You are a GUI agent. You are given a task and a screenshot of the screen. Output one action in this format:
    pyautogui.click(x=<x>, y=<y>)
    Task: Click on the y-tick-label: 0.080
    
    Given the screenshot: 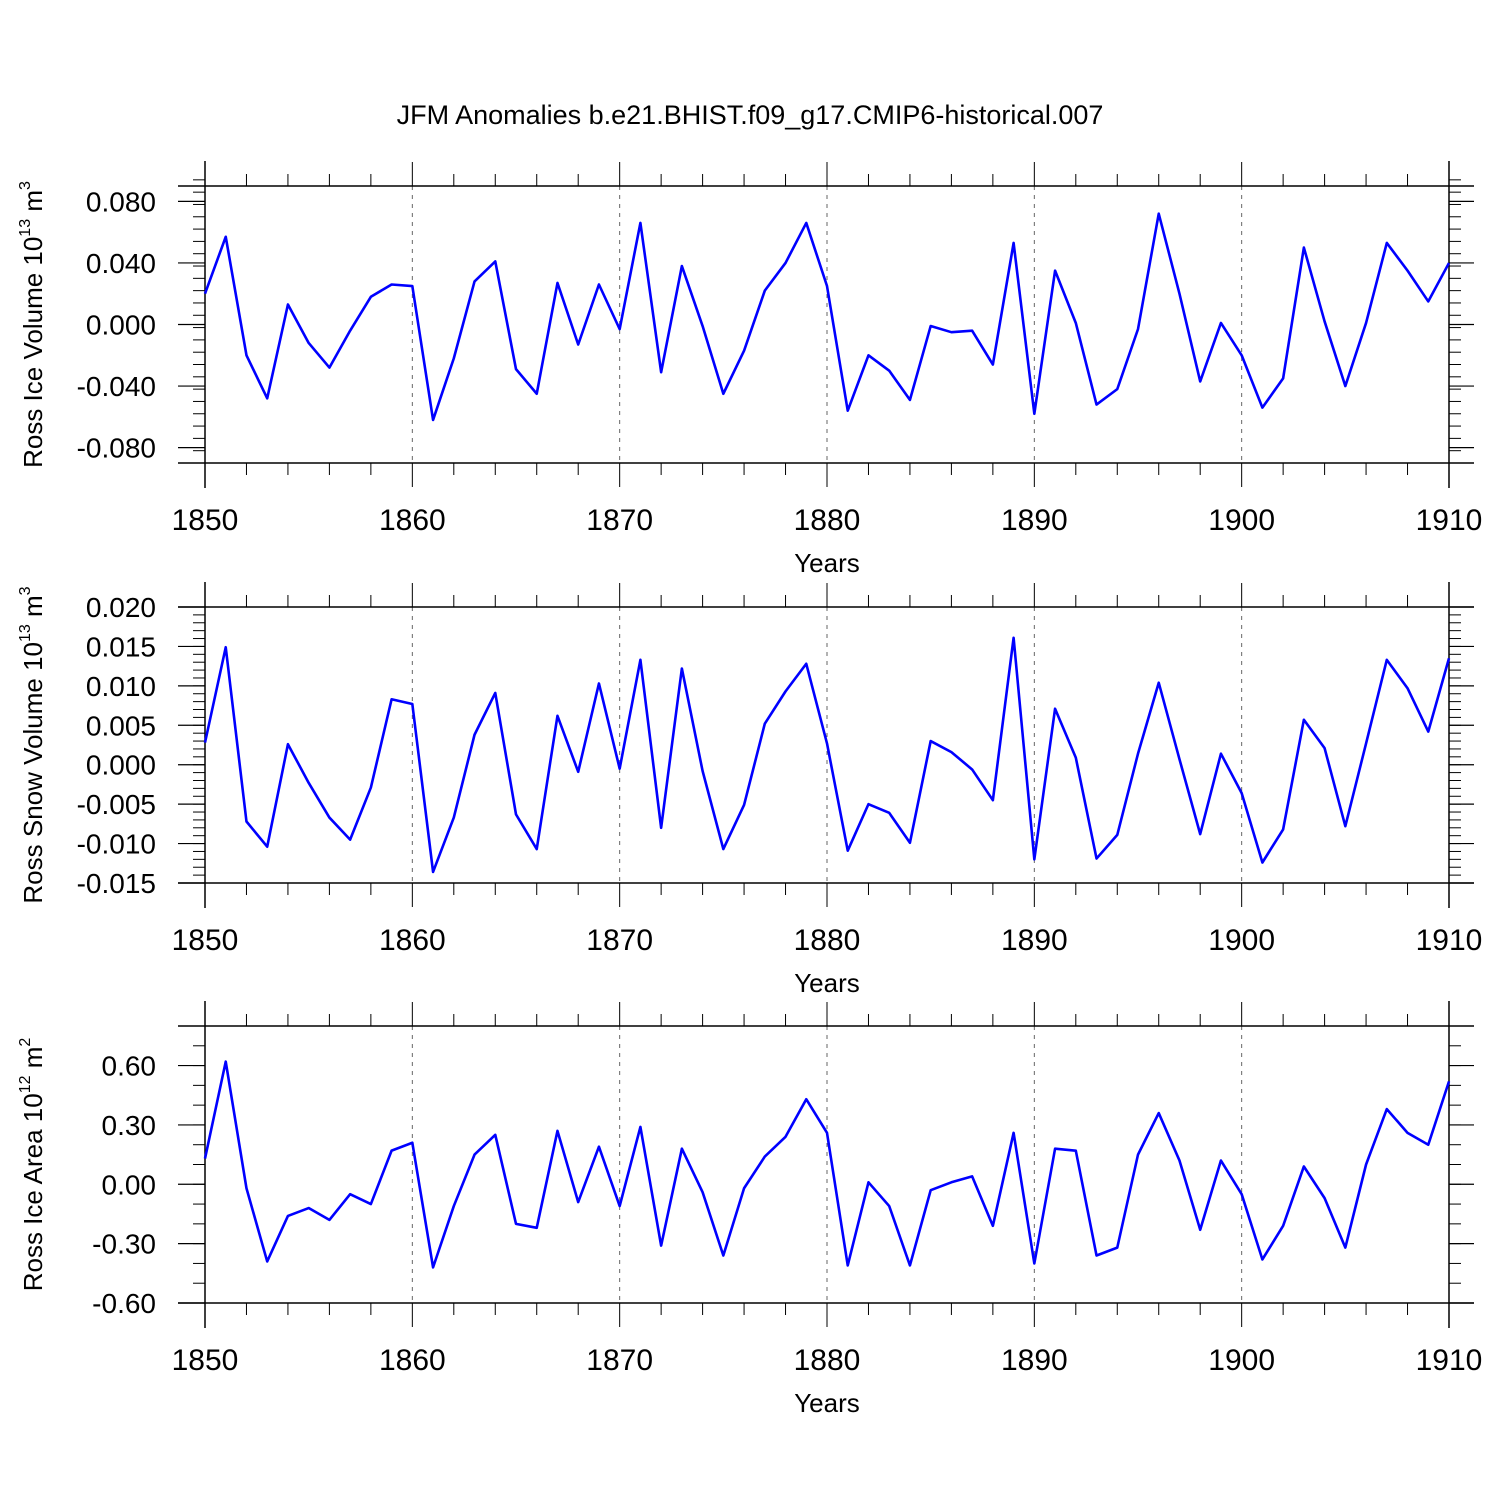 What is the action you would take?
    pyautogui.click(x=121, y=201)
    